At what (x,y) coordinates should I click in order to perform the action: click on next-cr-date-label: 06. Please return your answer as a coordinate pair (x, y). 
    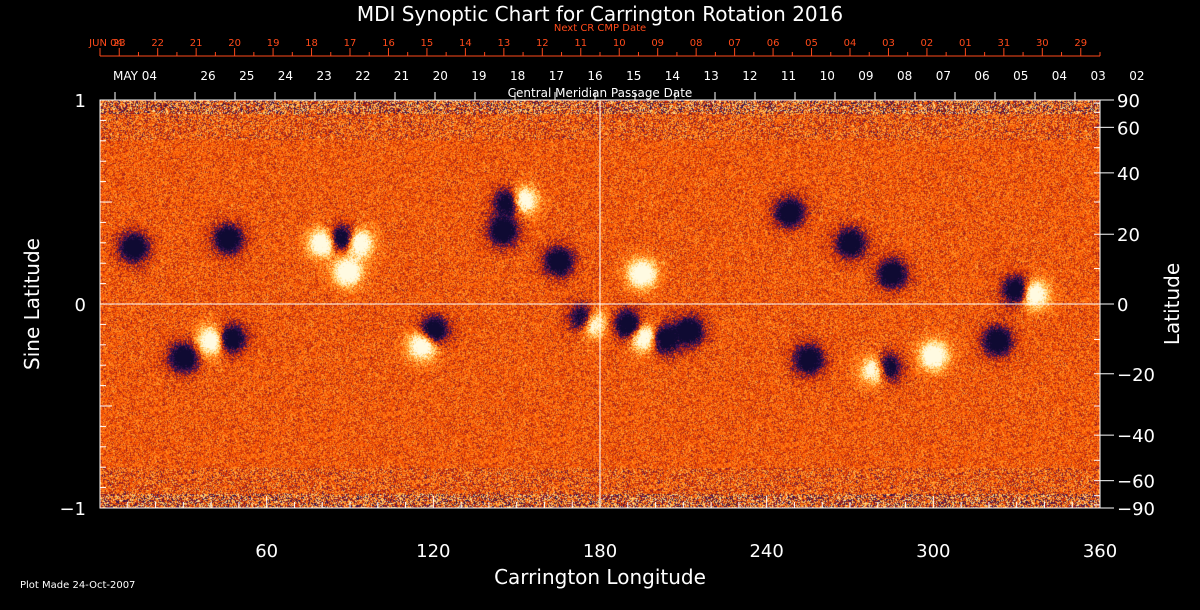
    Looking at the image, I should click on (773, 43).